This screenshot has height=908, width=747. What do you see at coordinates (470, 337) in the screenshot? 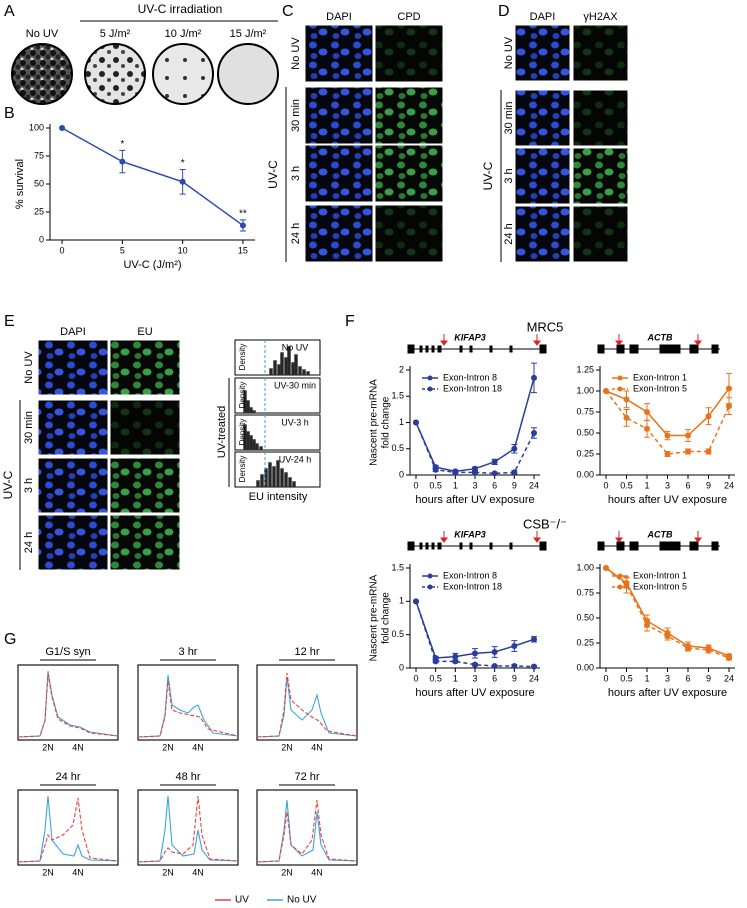
I see `gene-label: KIFAP3` at bounding box center [470, 337].